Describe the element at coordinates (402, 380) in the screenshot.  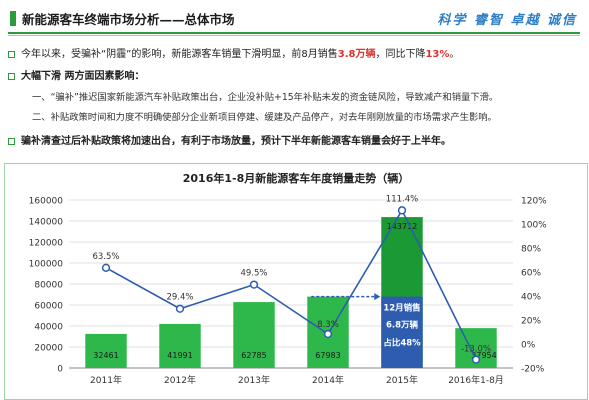
I see `x-tick-label: 2015年` at that location.